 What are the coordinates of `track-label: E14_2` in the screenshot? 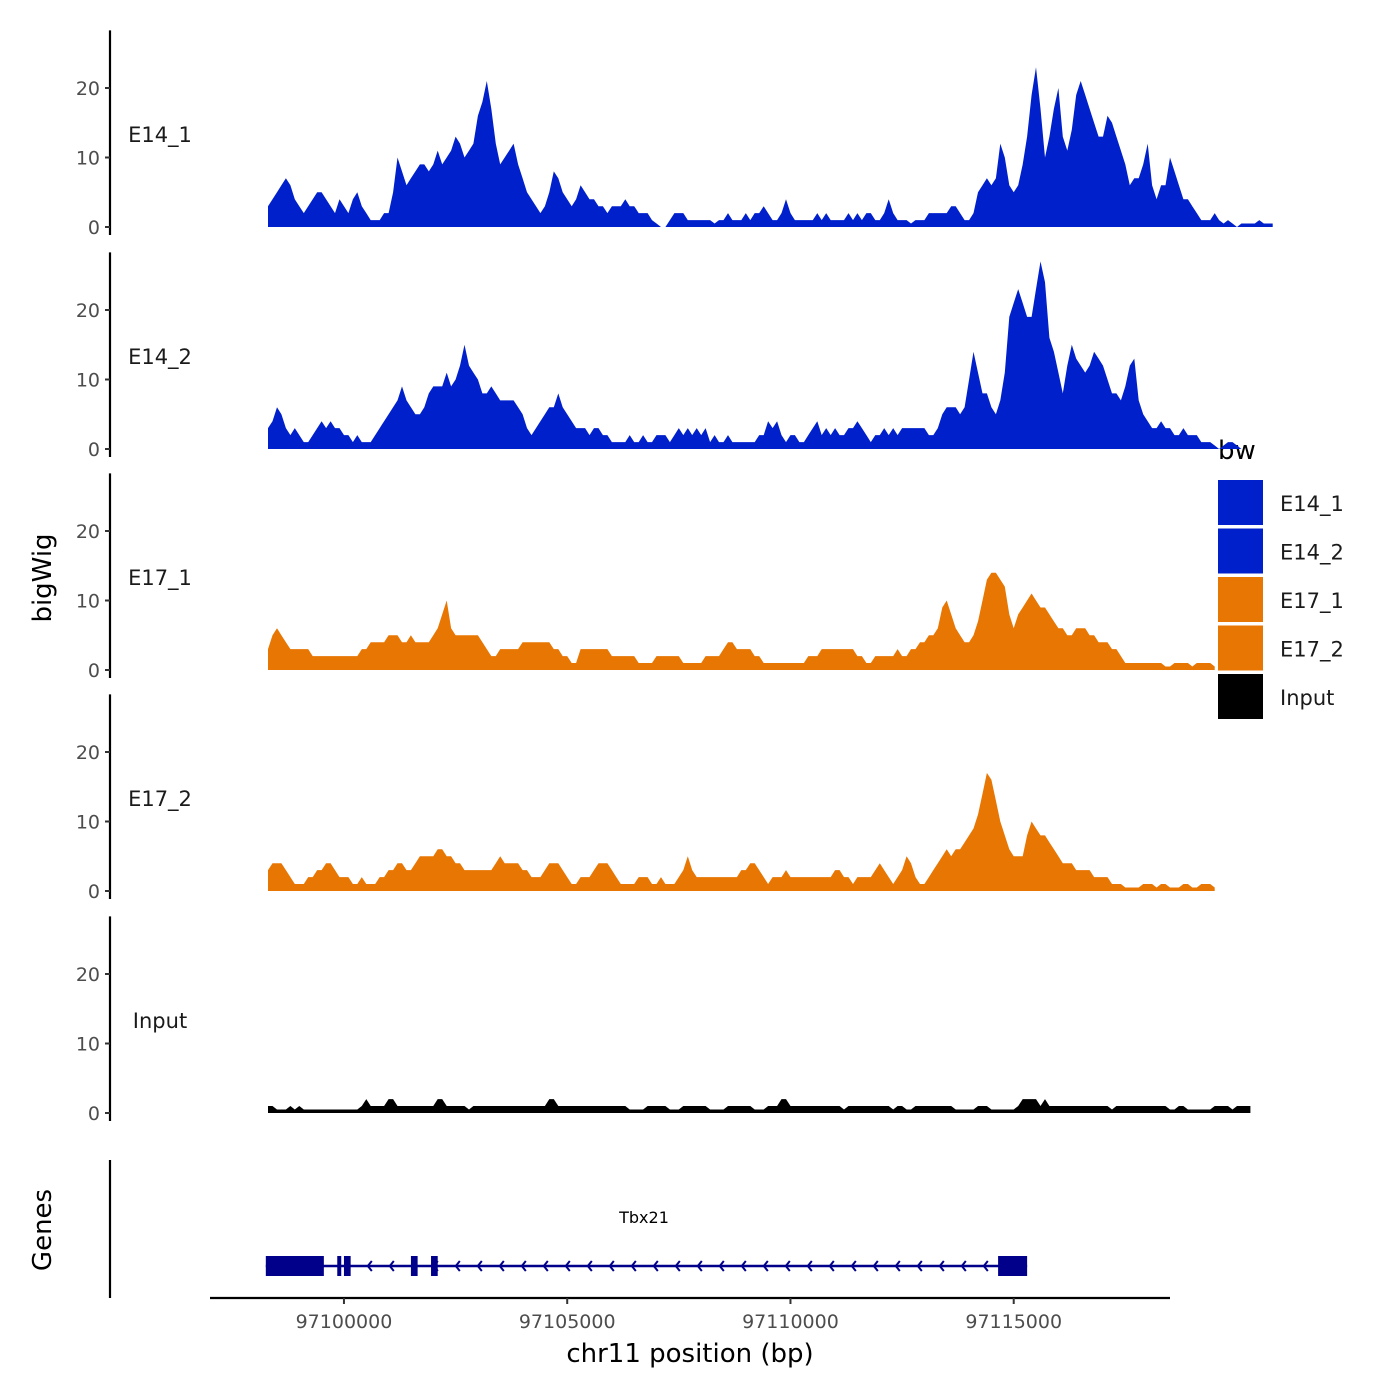 It's located at (160, 357).